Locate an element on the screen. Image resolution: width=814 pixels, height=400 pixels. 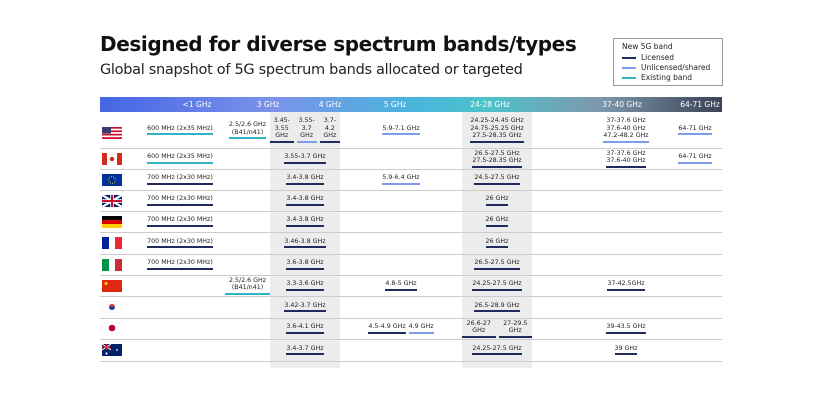
band-entry: 2.5/2.6 GHz (B41/n41) is located at coordinates (247, 130).